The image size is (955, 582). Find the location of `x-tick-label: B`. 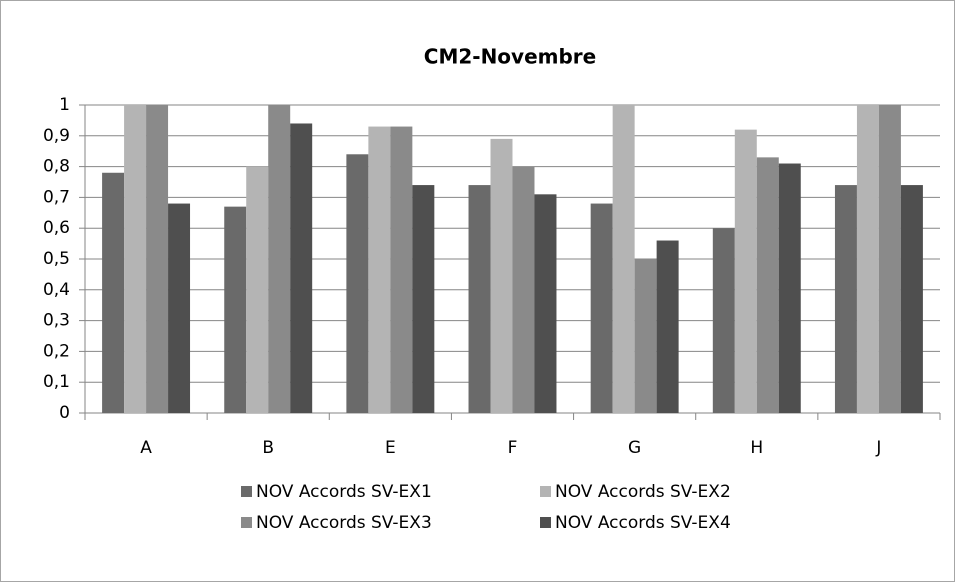

x-tick-label: B is located at coordinates (268, 448).